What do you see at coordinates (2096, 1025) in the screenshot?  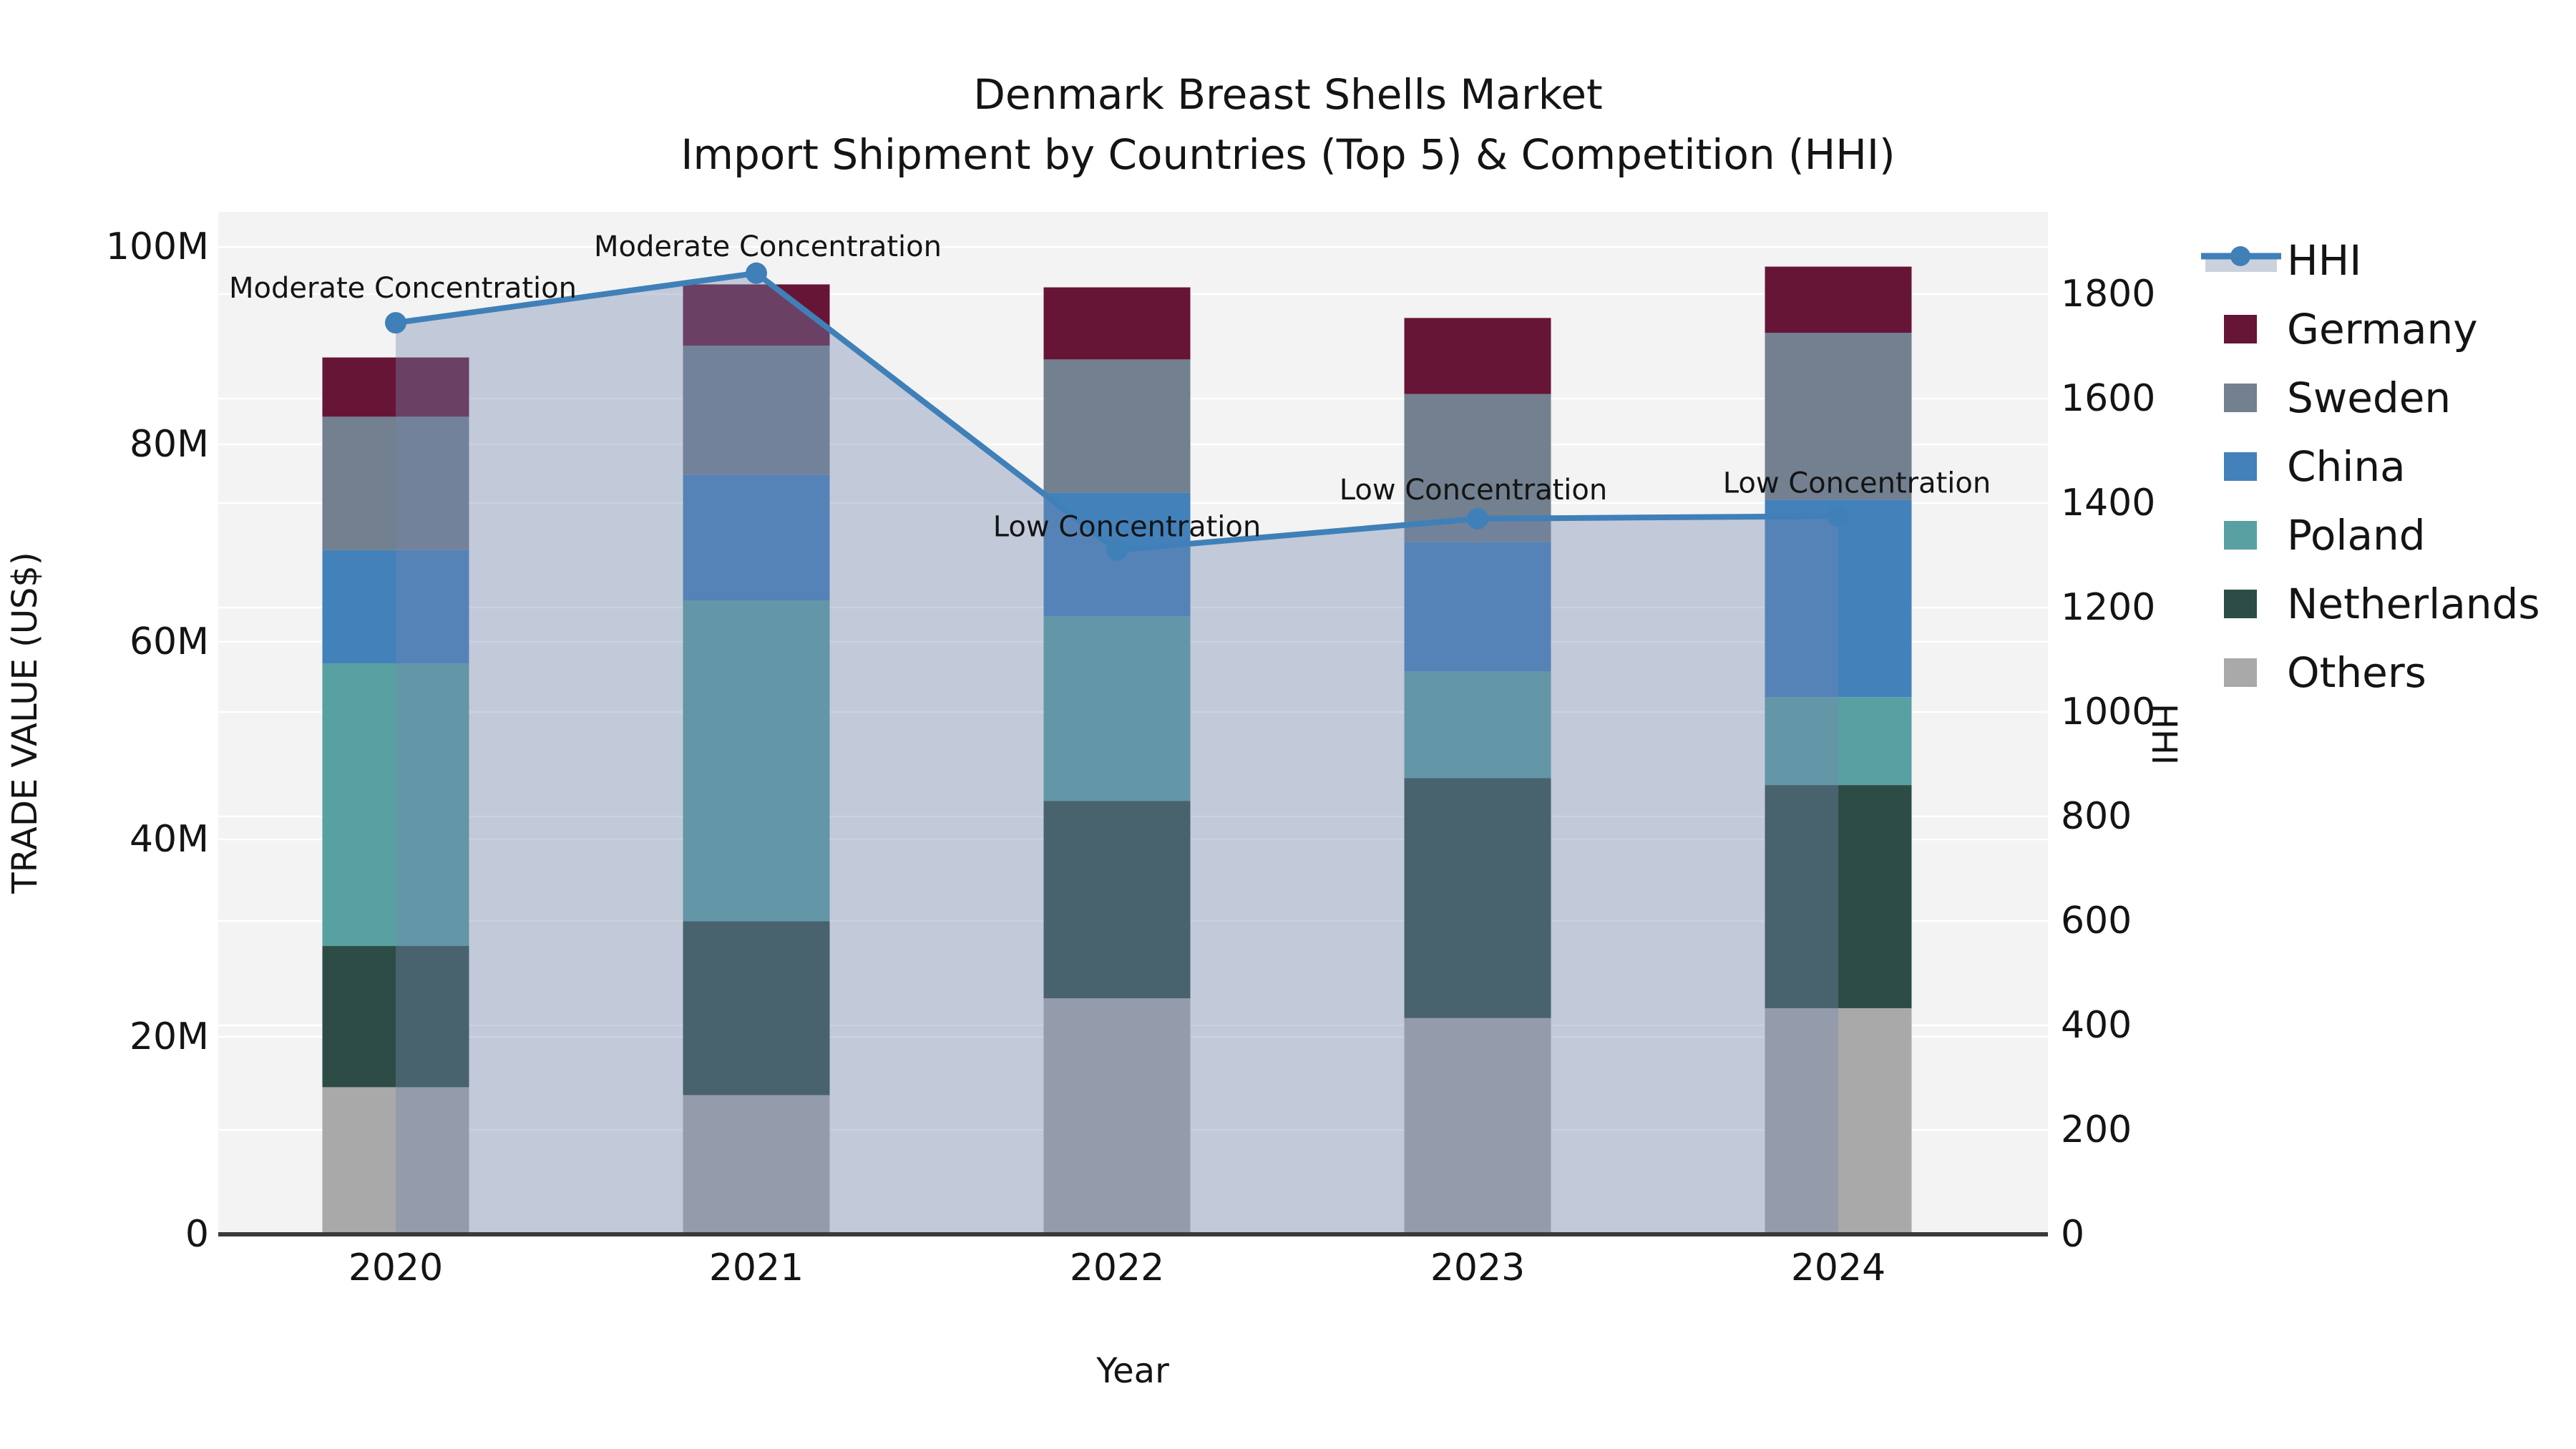 I see `y-right-tick-label: 400` at bounding box center [2096, 1025].